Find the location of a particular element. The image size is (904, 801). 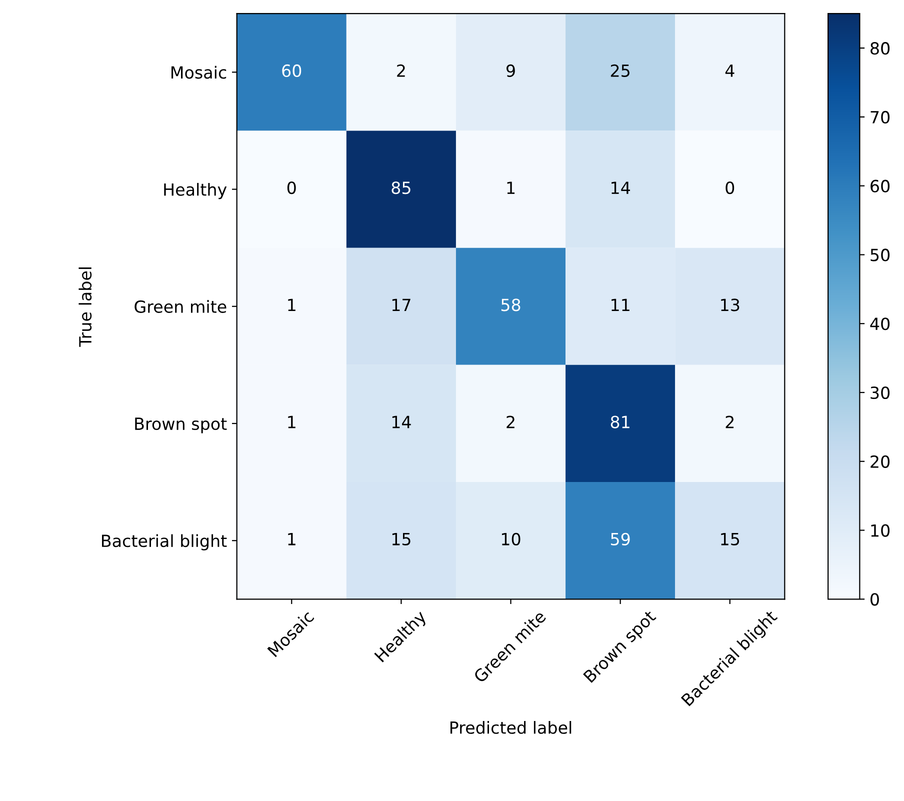

color-bar-label: 50 is located at coordinates (880, 255).